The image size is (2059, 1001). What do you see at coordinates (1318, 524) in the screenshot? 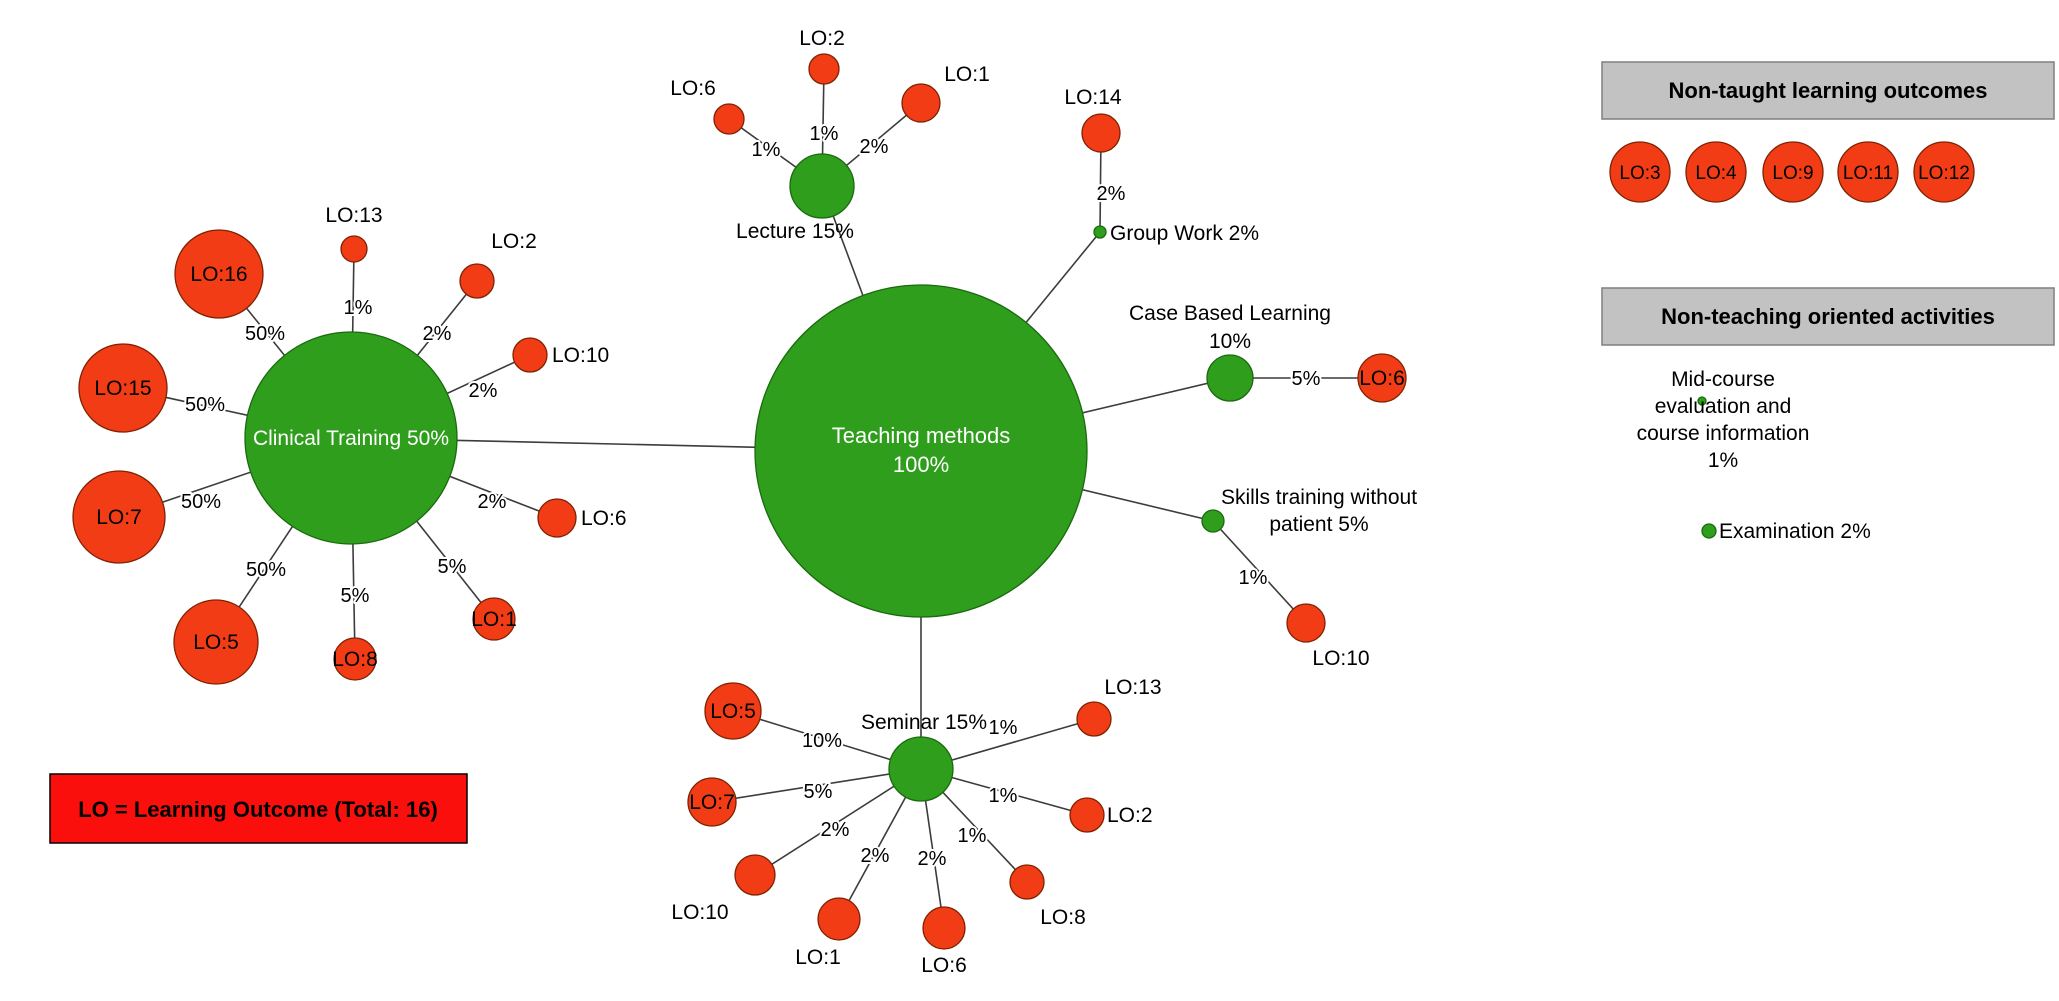
I see `skills-label-line2: patient 5%` at bounding box center [1318, 524].